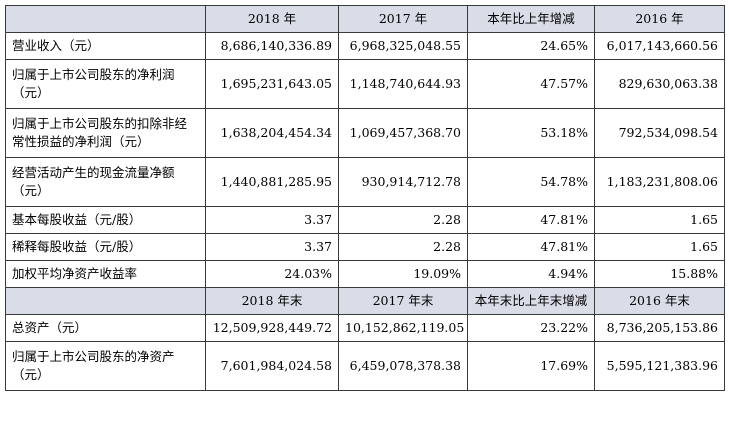 The height and width of the screenshot is (426, 729). What do you see at coordinates (659, 133) in the screenshot?
I see `value-cell: 792,534,098.54` at bounding box center [659, 133].